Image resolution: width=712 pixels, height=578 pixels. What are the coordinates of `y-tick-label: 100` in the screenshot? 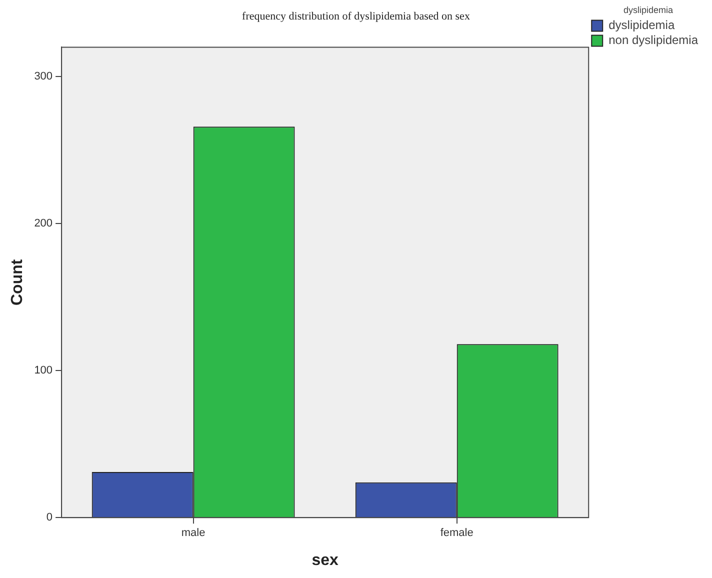 It's located at (43, 370).